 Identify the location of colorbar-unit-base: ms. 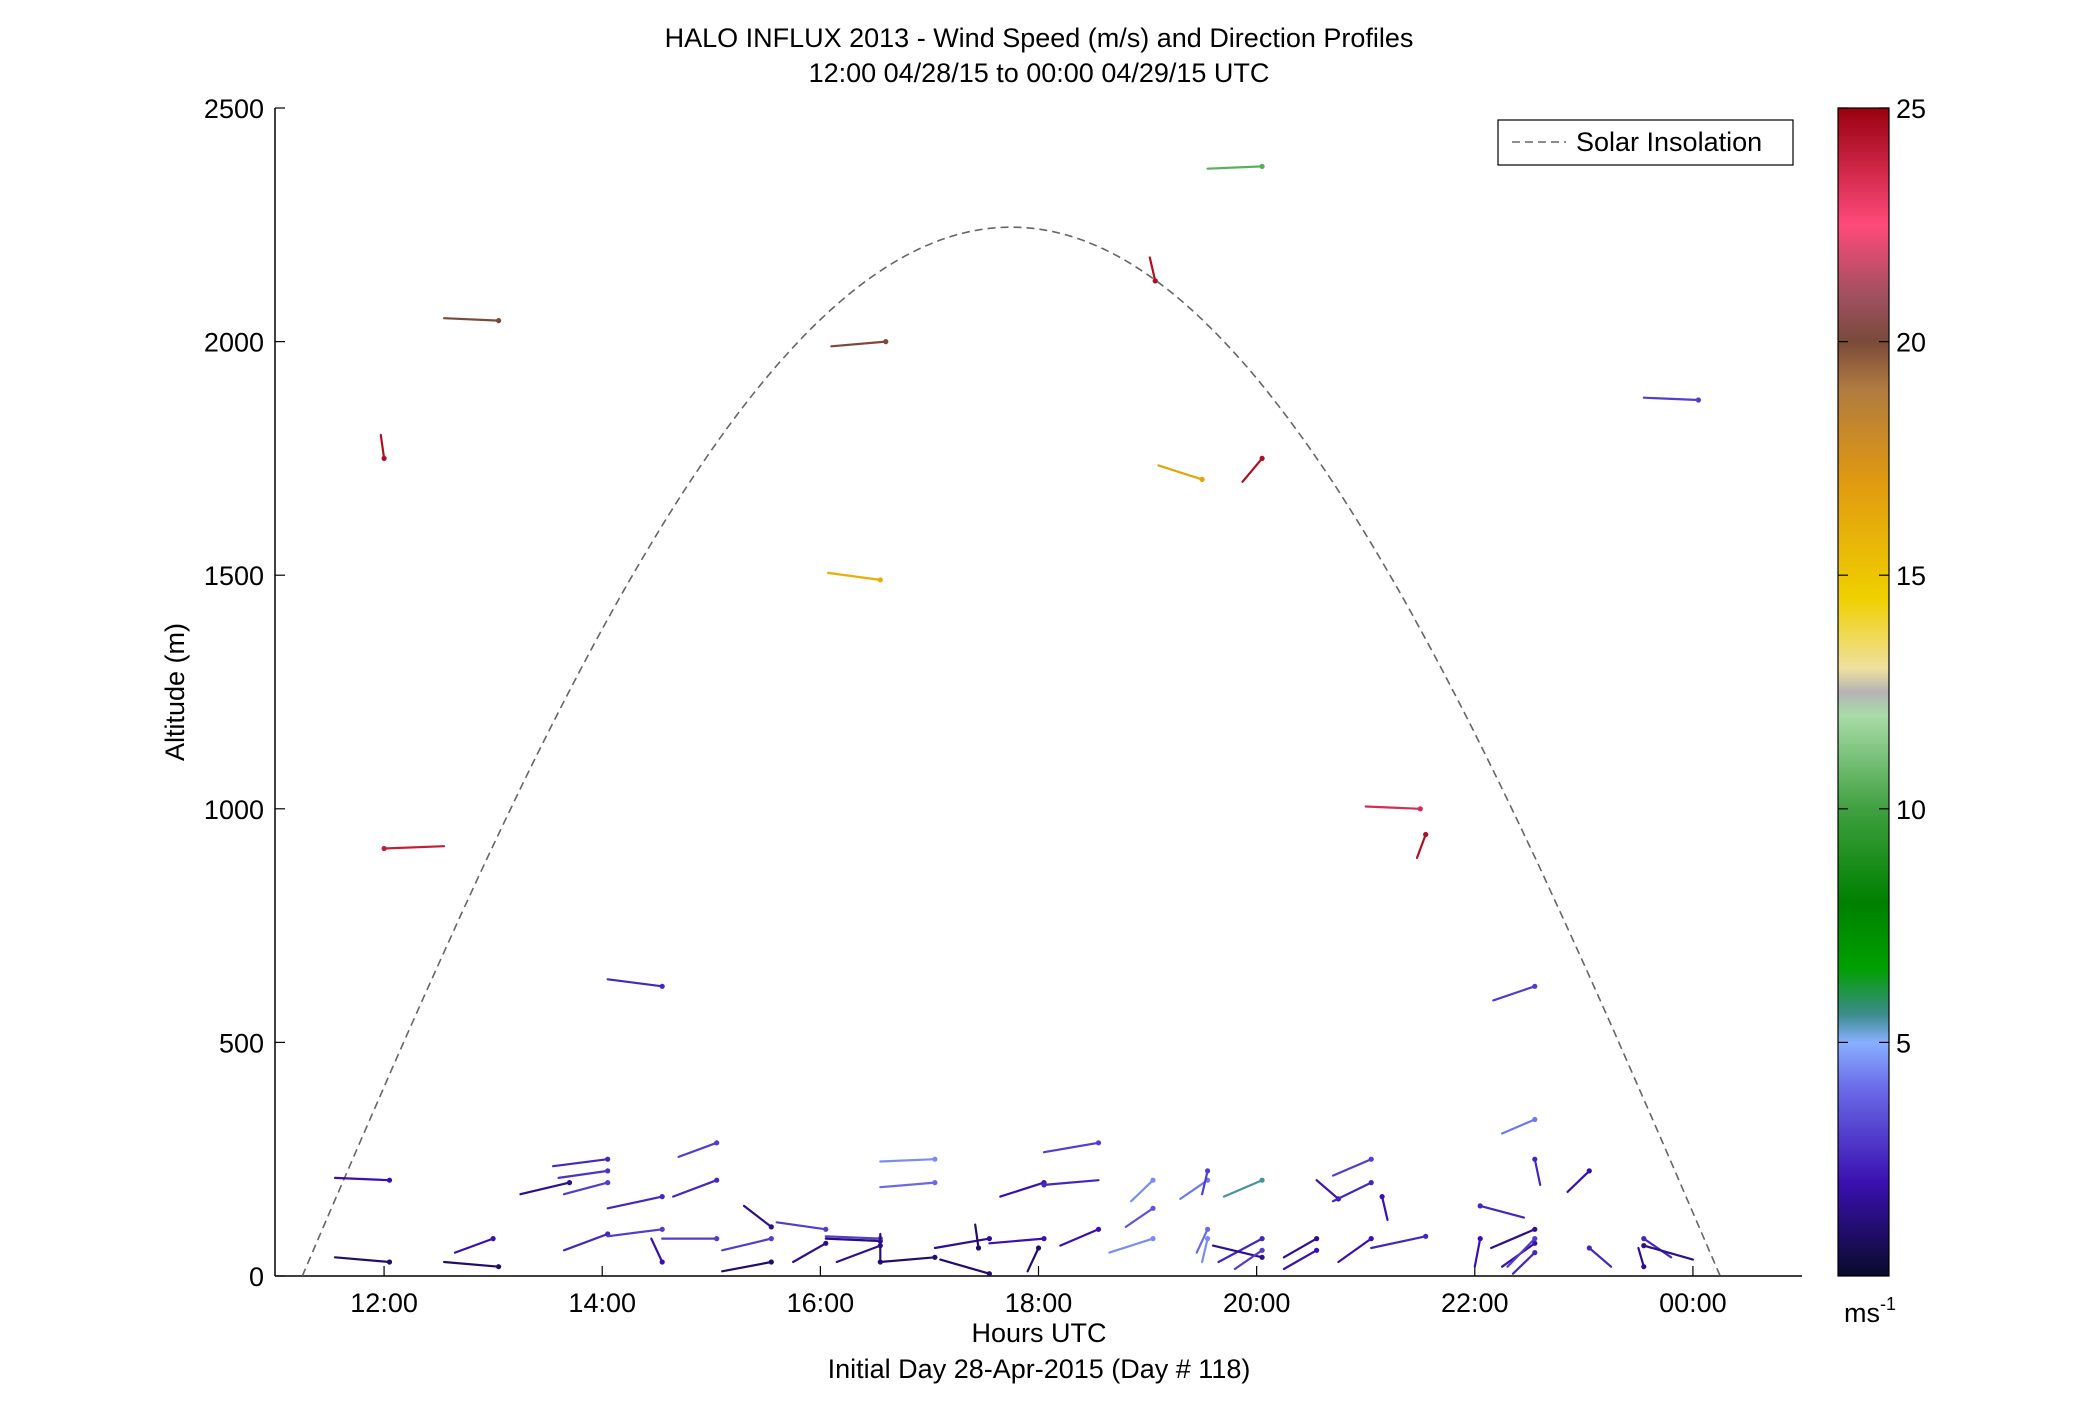
(1862, 1313).